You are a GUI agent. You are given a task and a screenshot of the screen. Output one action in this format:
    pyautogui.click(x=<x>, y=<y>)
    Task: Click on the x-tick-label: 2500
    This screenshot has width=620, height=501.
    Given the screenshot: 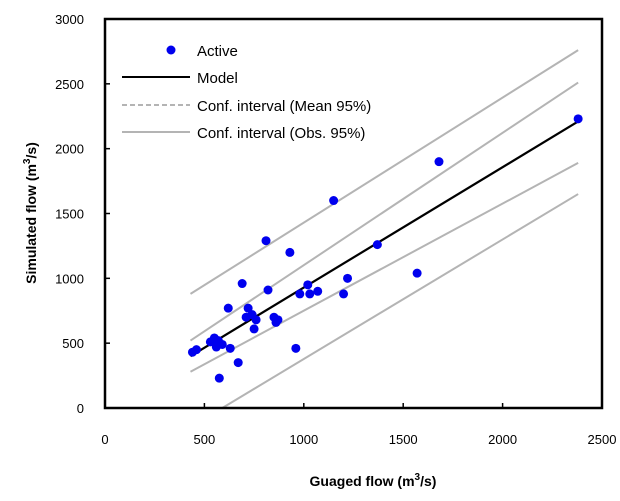 What is the action you would take?
    pyautogui.click(x=602, y=439)
    